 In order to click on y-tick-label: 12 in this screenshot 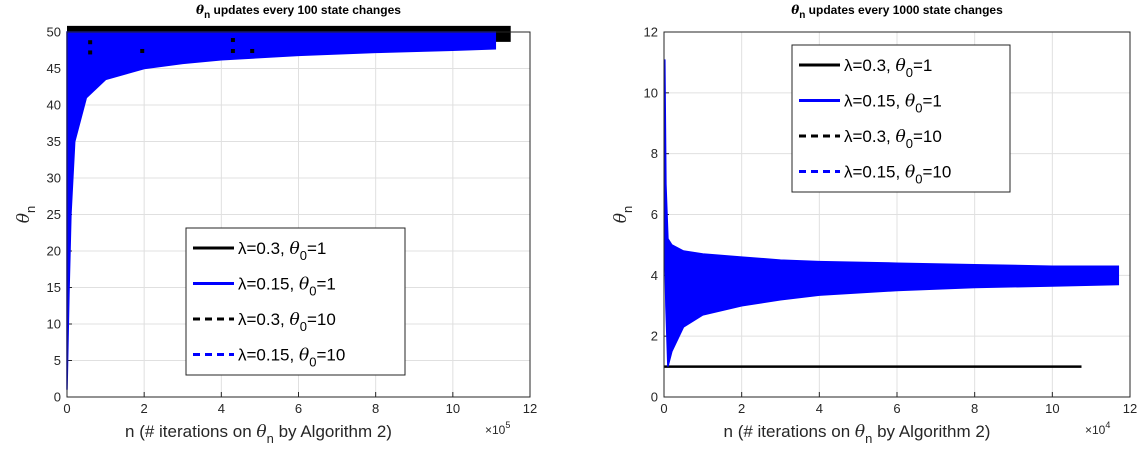, I will do `click(651, 32)`.